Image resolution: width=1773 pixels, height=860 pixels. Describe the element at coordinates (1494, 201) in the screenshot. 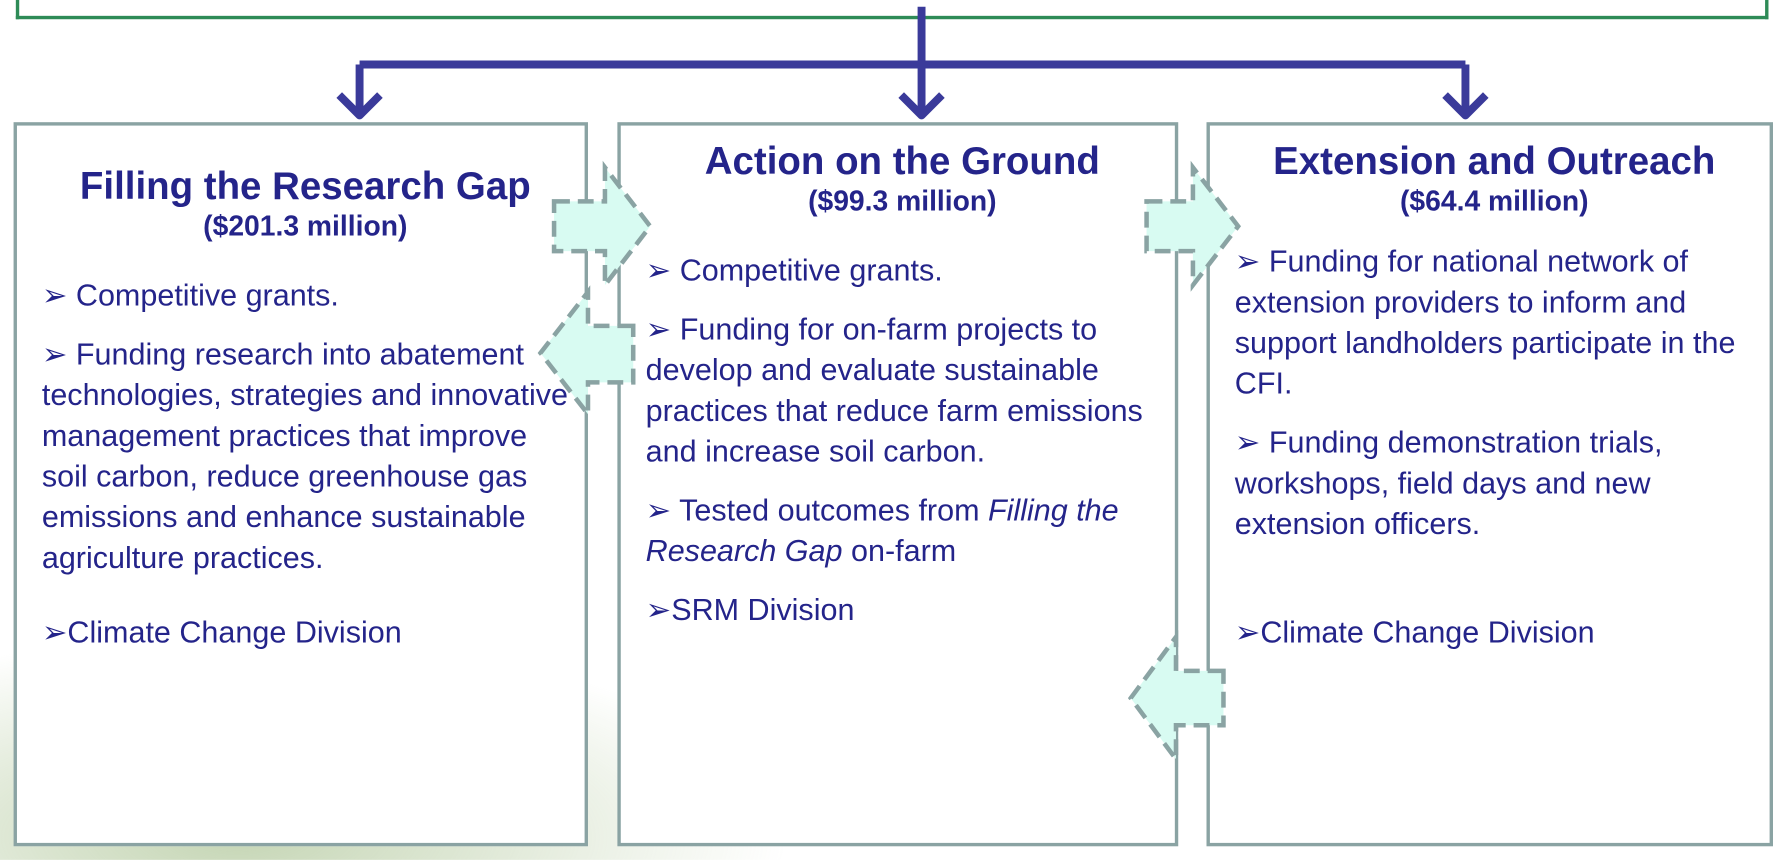

I see `column-amount: ($64.4 million)` at that location.